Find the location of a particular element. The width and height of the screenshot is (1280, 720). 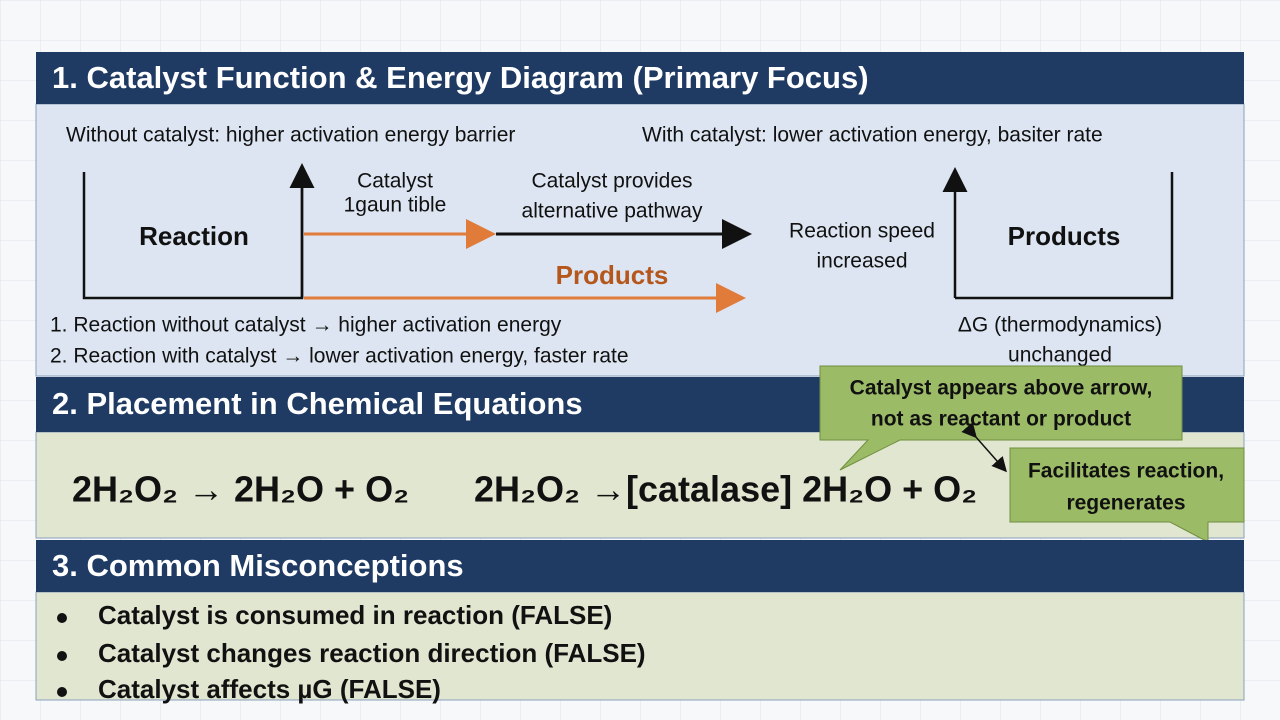

section-3-body is located at coordinates (640, 646).